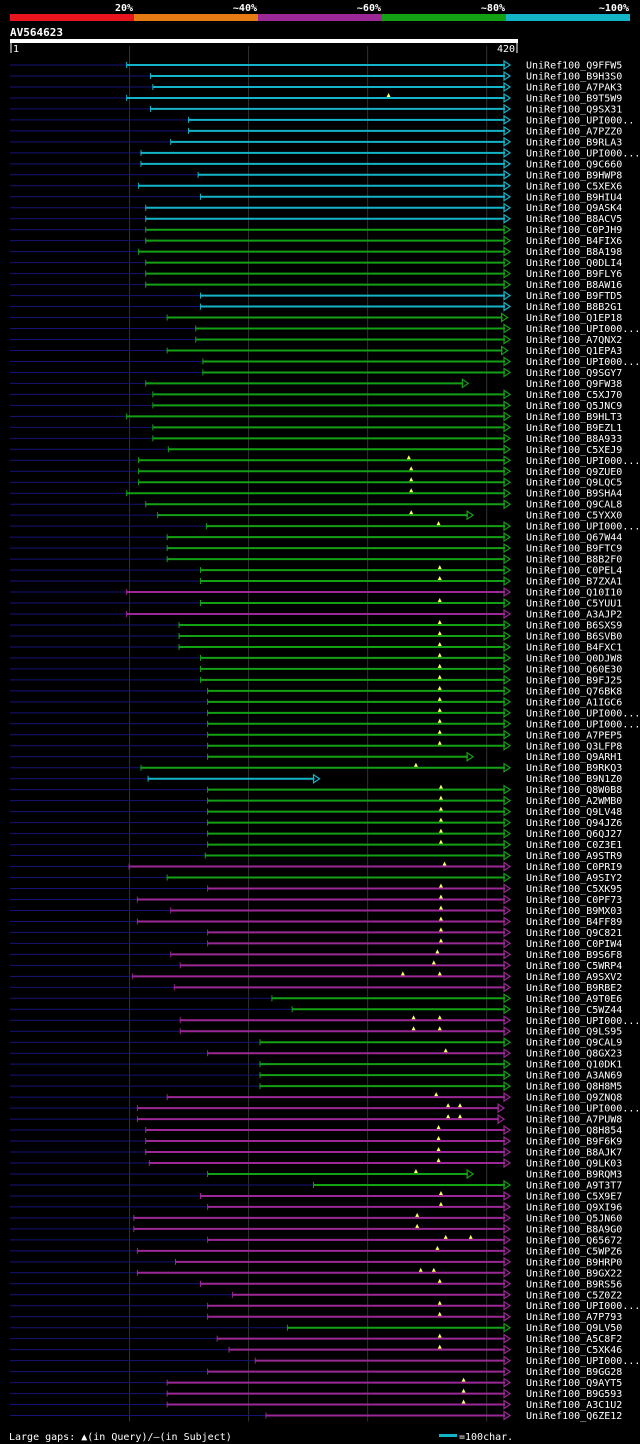 Image resolution: width=640 pixels, height=1444 pixels. I want to click on hit-label: UniRef100_B8B2G1, so click(574, 307).